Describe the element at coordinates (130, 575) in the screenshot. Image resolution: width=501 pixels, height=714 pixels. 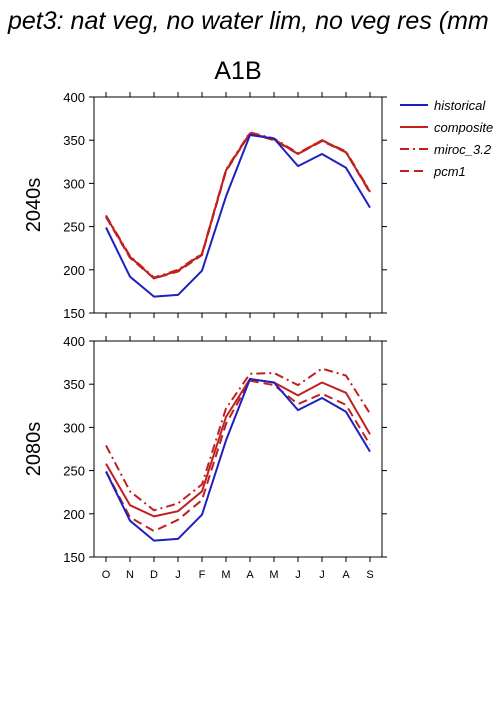
I see `x-tick-label: N` at that location.